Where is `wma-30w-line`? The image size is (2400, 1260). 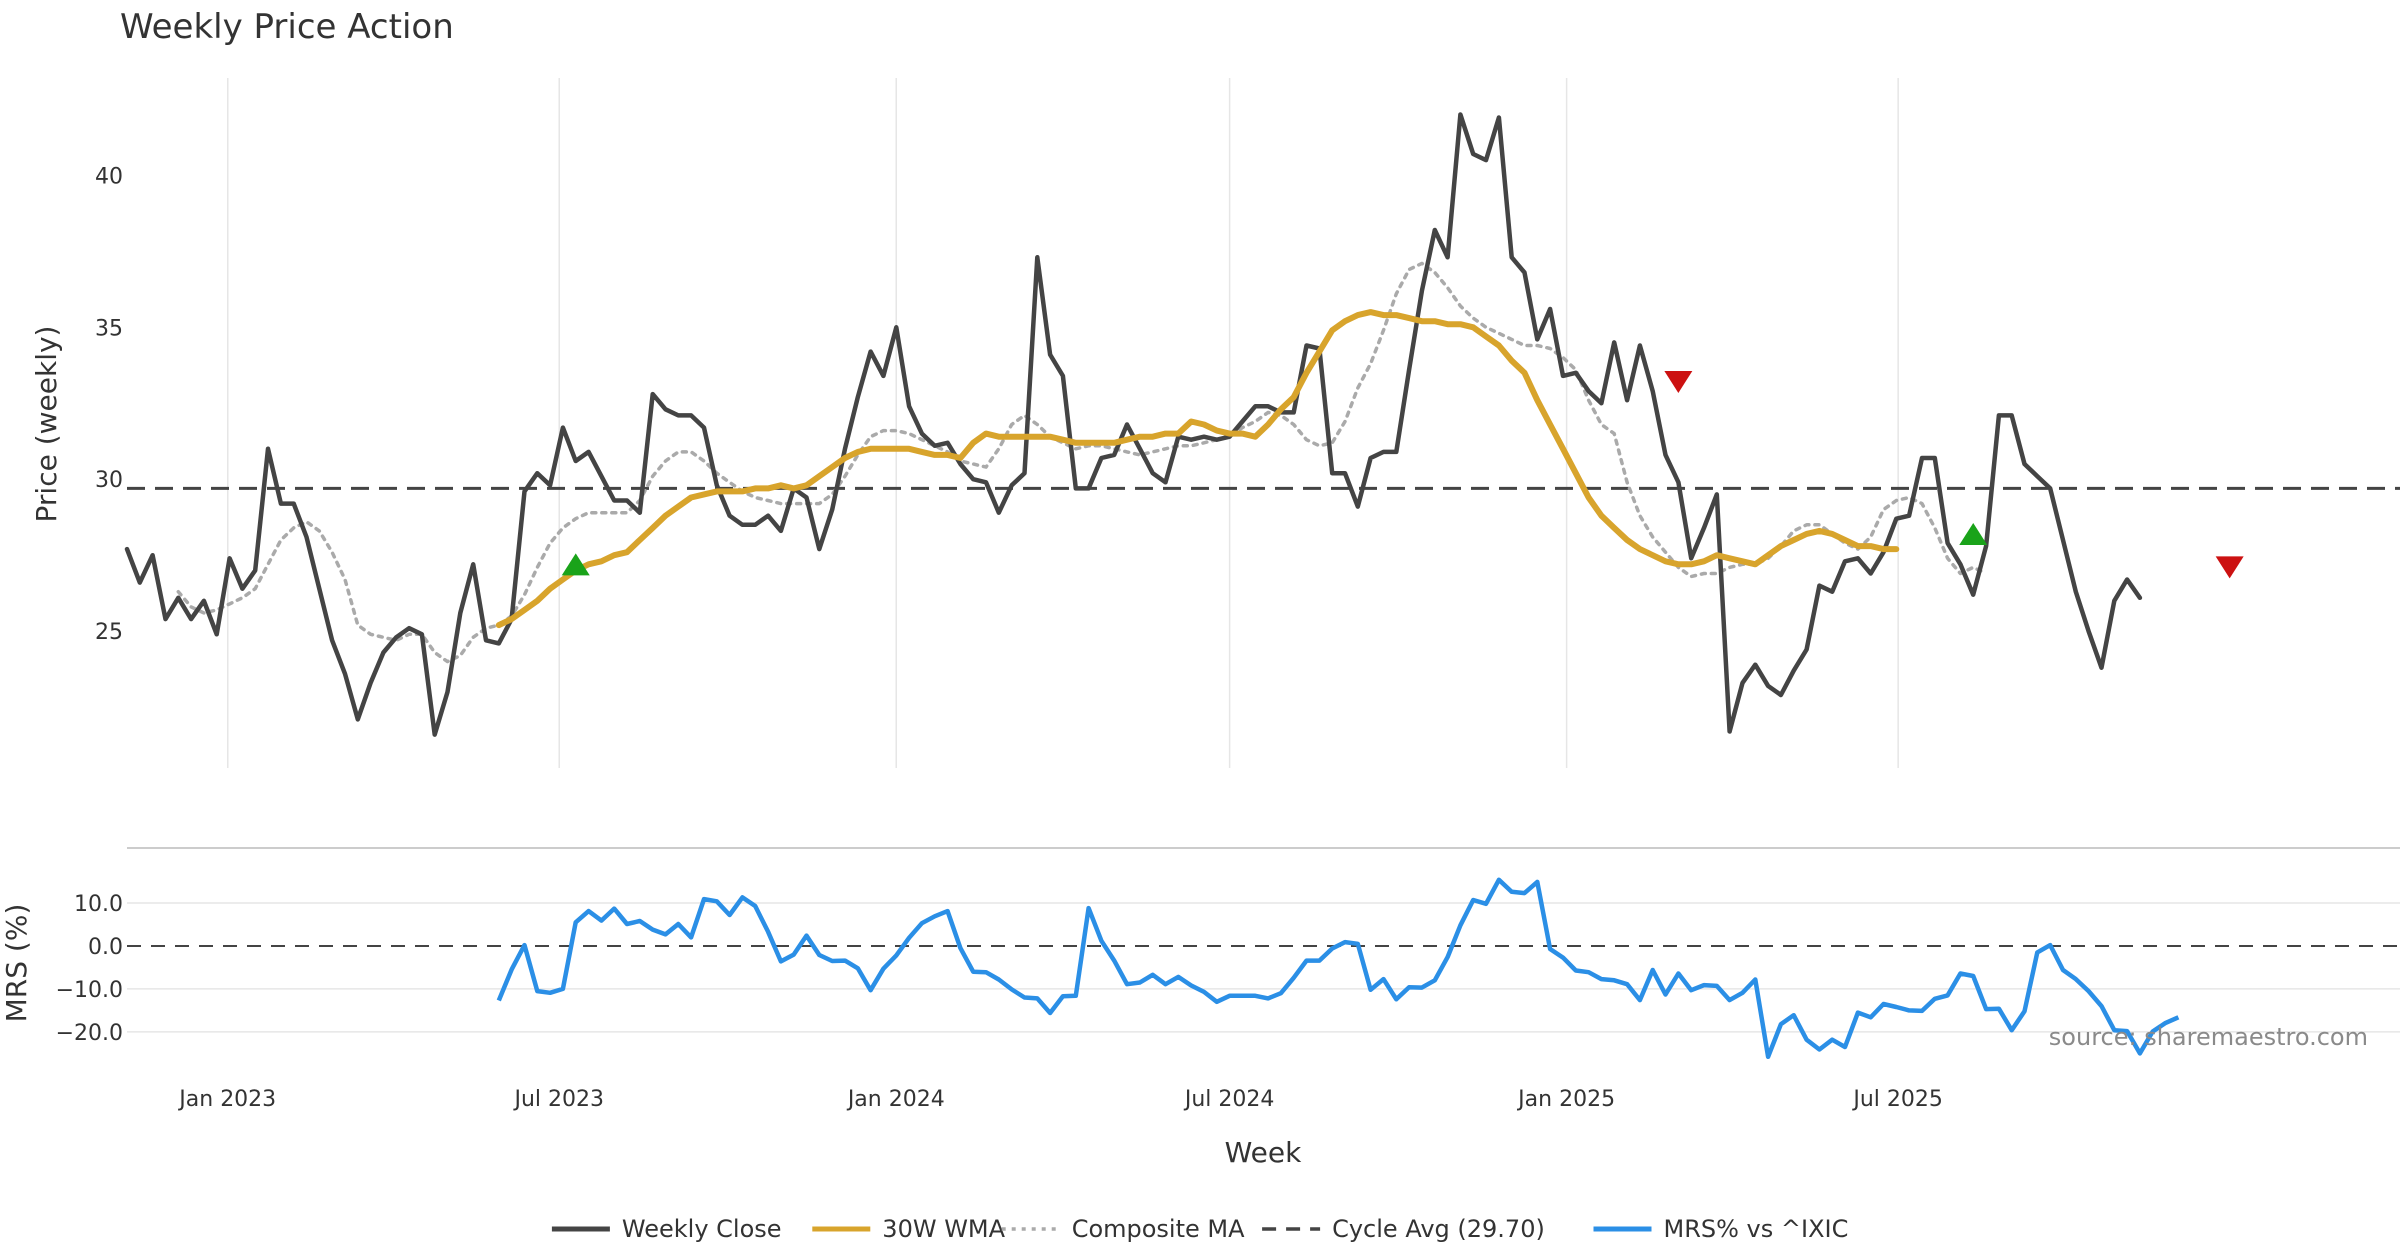
wma-30w-line is located at coordinates (1197, 469).